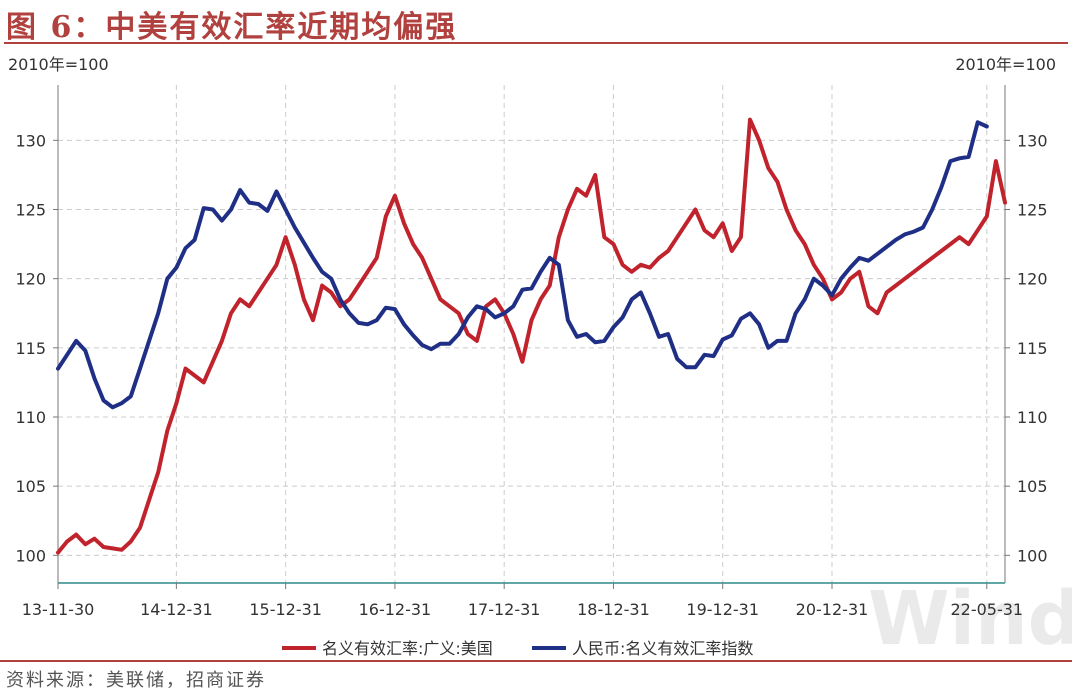 Image resolution: width=1072 pixels, height=693 pixels. Describe the element at coordinates (1032, 210) in the screenshot. I see `y-tick-label-right: 125` at that location.